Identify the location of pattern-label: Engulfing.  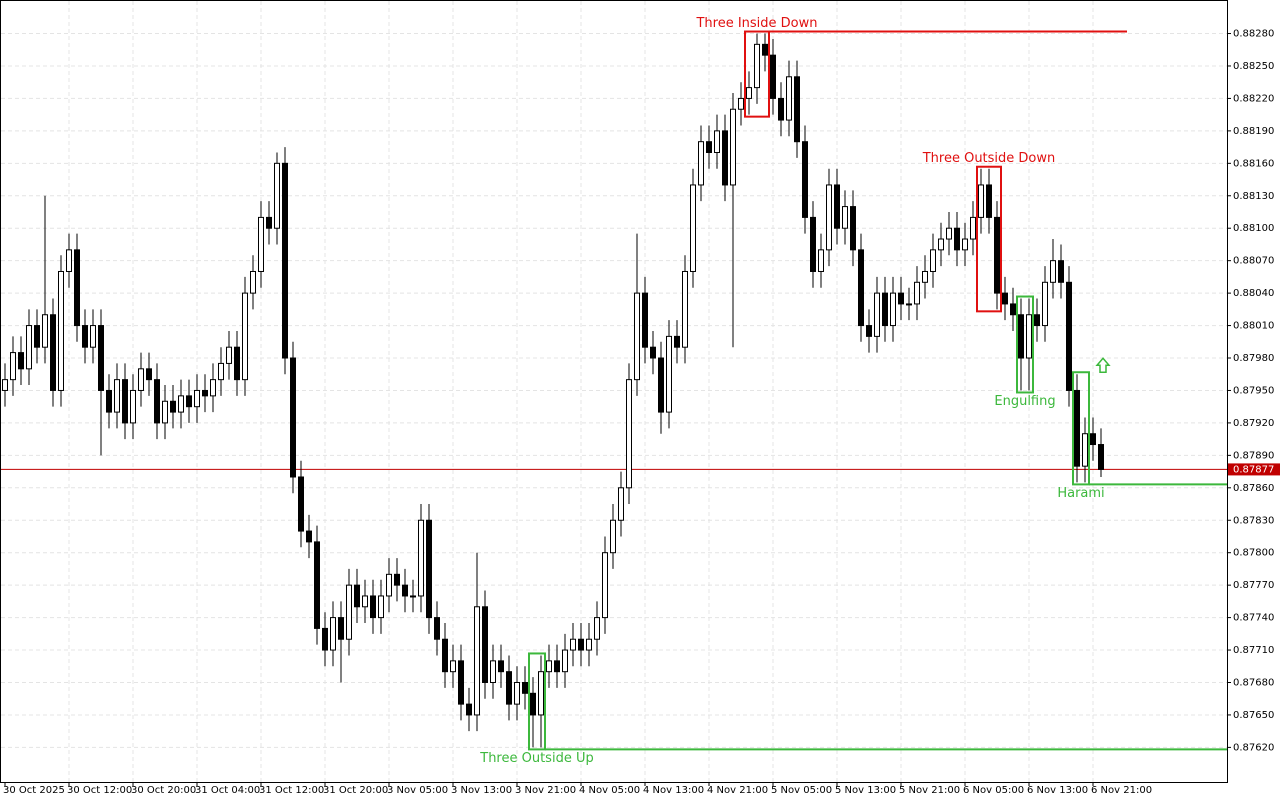
(1024, 401).